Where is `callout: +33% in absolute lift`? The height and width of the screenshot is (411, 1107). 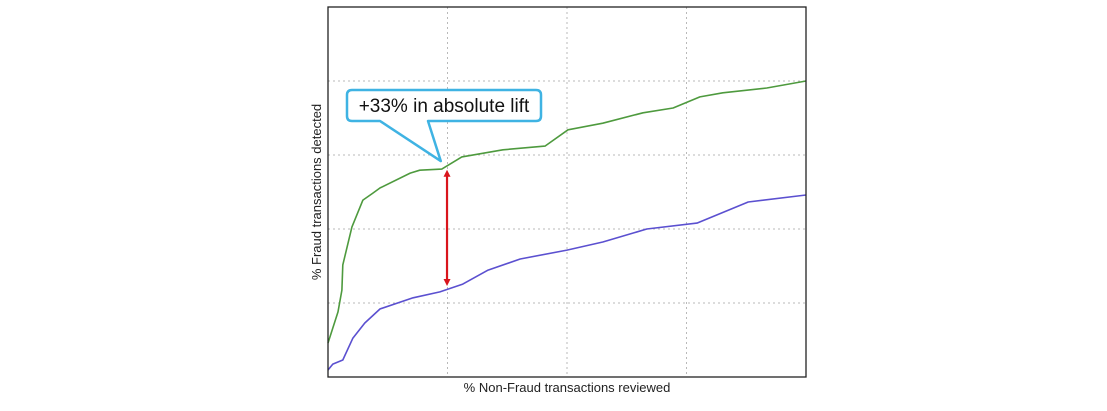
callout: +33% in absolute lift is located at coordinates (444, 125).